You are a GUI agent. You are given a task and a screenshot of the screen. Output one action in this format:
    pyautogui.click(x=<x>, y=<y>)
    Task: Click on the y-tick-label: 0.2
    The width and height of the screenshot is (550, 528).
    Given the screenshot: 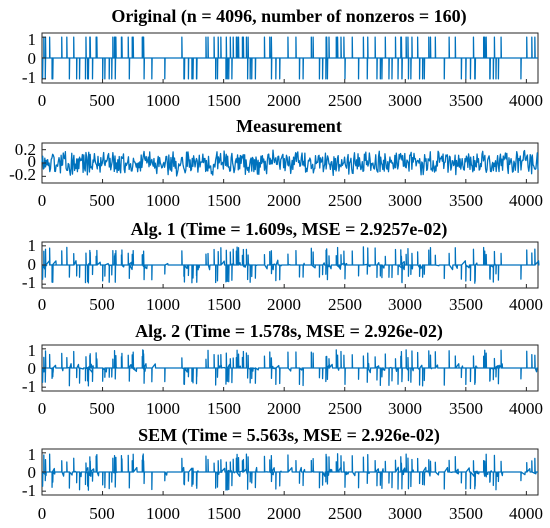 What is the action you would take?
    pyautogui.click(x=25, y=149)
    